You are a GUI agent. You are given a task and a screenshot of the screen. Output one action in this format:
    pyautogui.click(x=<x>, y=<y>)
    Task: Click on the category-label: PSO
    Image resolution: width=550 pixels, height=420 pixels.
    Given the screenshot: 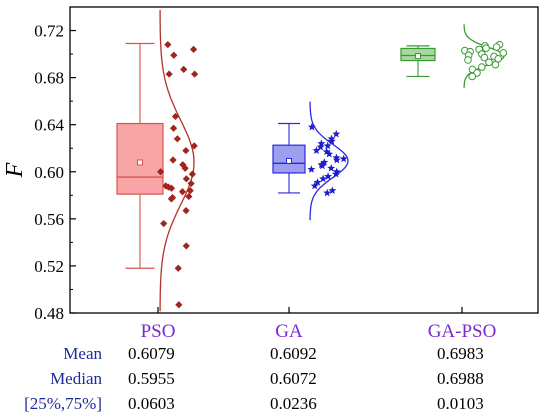 What is the action you would take?
    pyautogui.click(x=158, y=331)
    